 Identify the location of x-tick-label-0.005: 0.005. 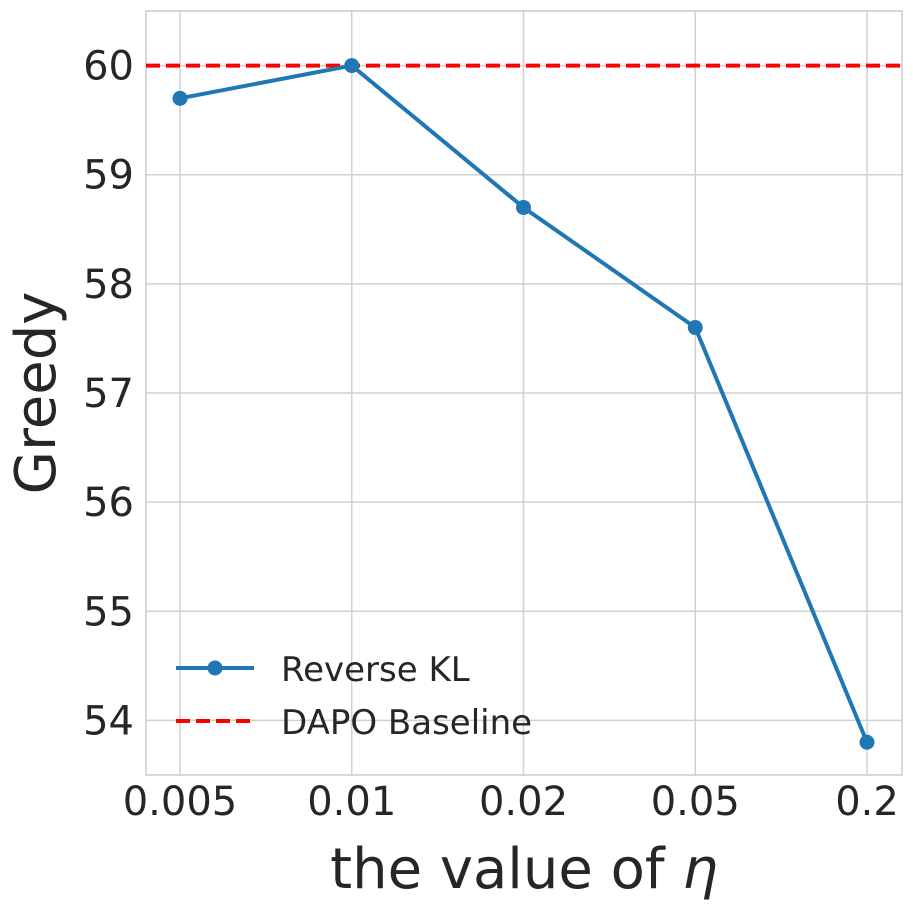
(180, 802).